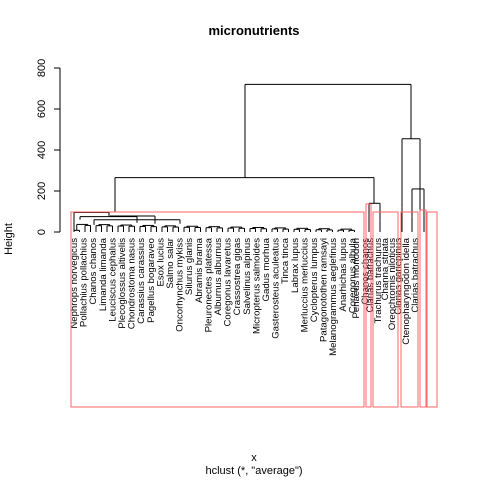 This screenshot has width=480, height=480. I want to click on leaf-label: Anarhichas lupus, so click(343, 275).